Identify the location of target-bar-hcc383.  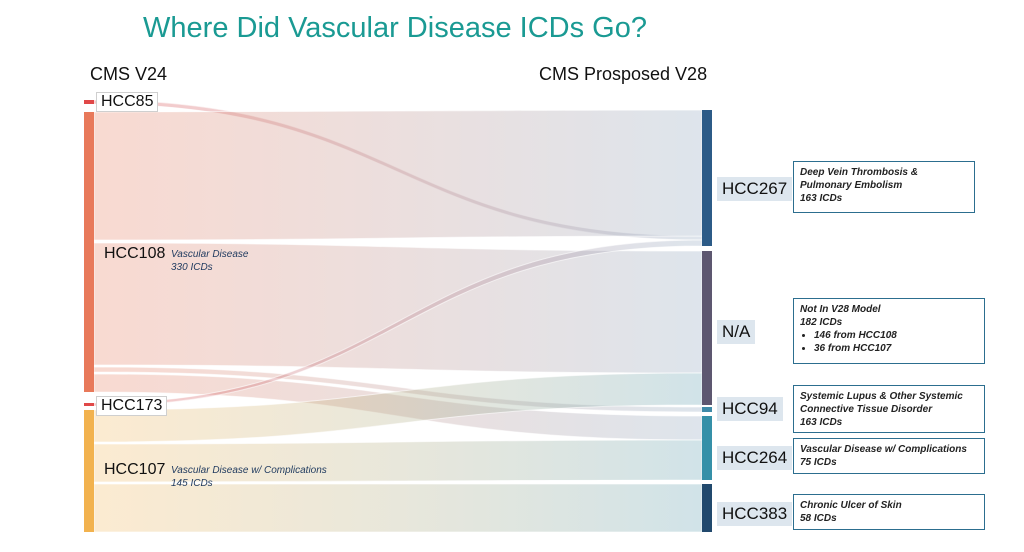
(707, 508).